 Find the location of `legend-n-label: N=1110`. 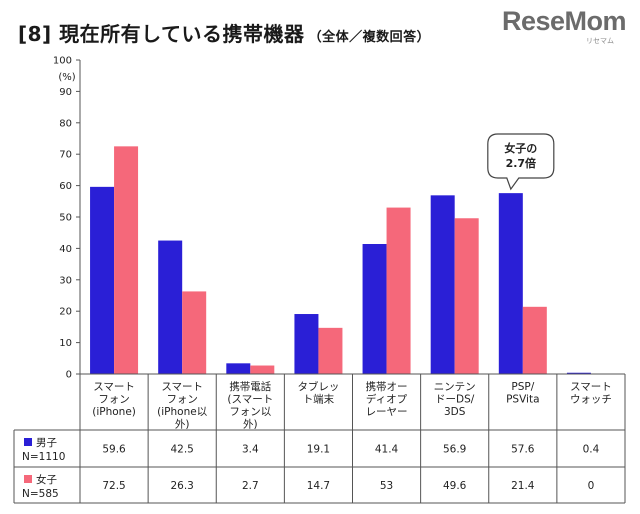

legend-n-label: N=1110 is located at coordinates (43, 457).